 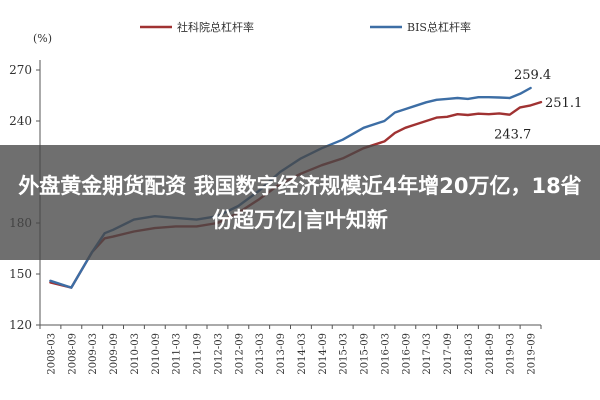 I want to click on overlay-title: 外盘黄金期货配资 我国数字经济规模近4年增20万亿，18省份超万亿|言叶知新, so click(x=300, y=202).